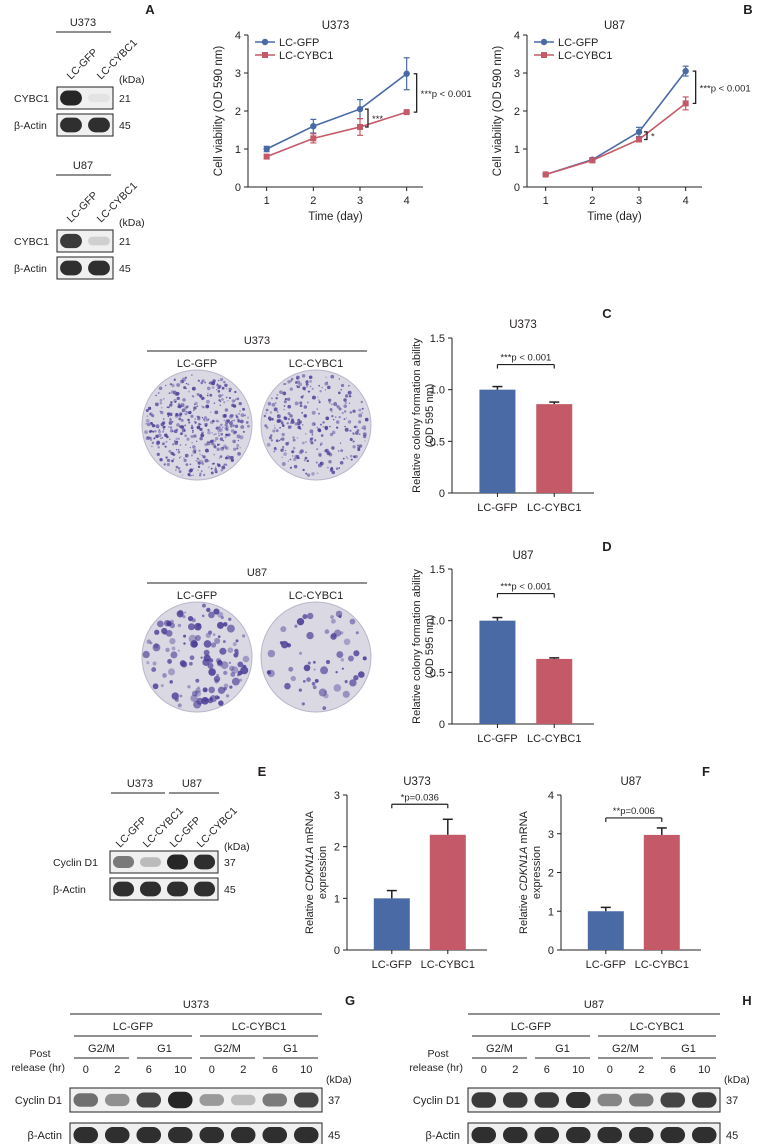 The image size is (763, 1144). I want to click on y-axis-label-part: mRNA, so click(524, 828).